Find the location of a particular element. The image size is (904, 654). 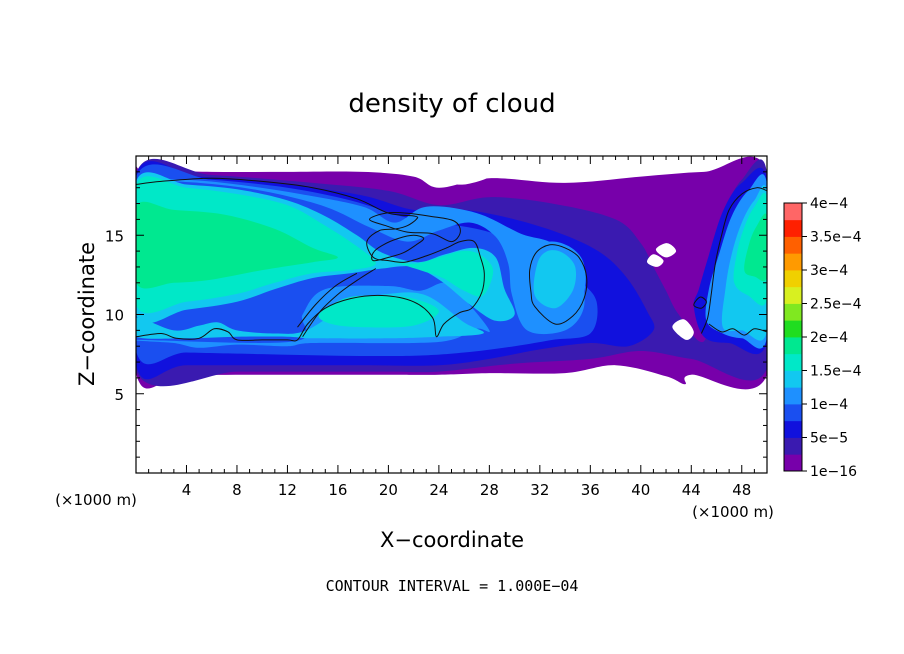

y-tick-label: 10 is located at coordinates (114, 316).